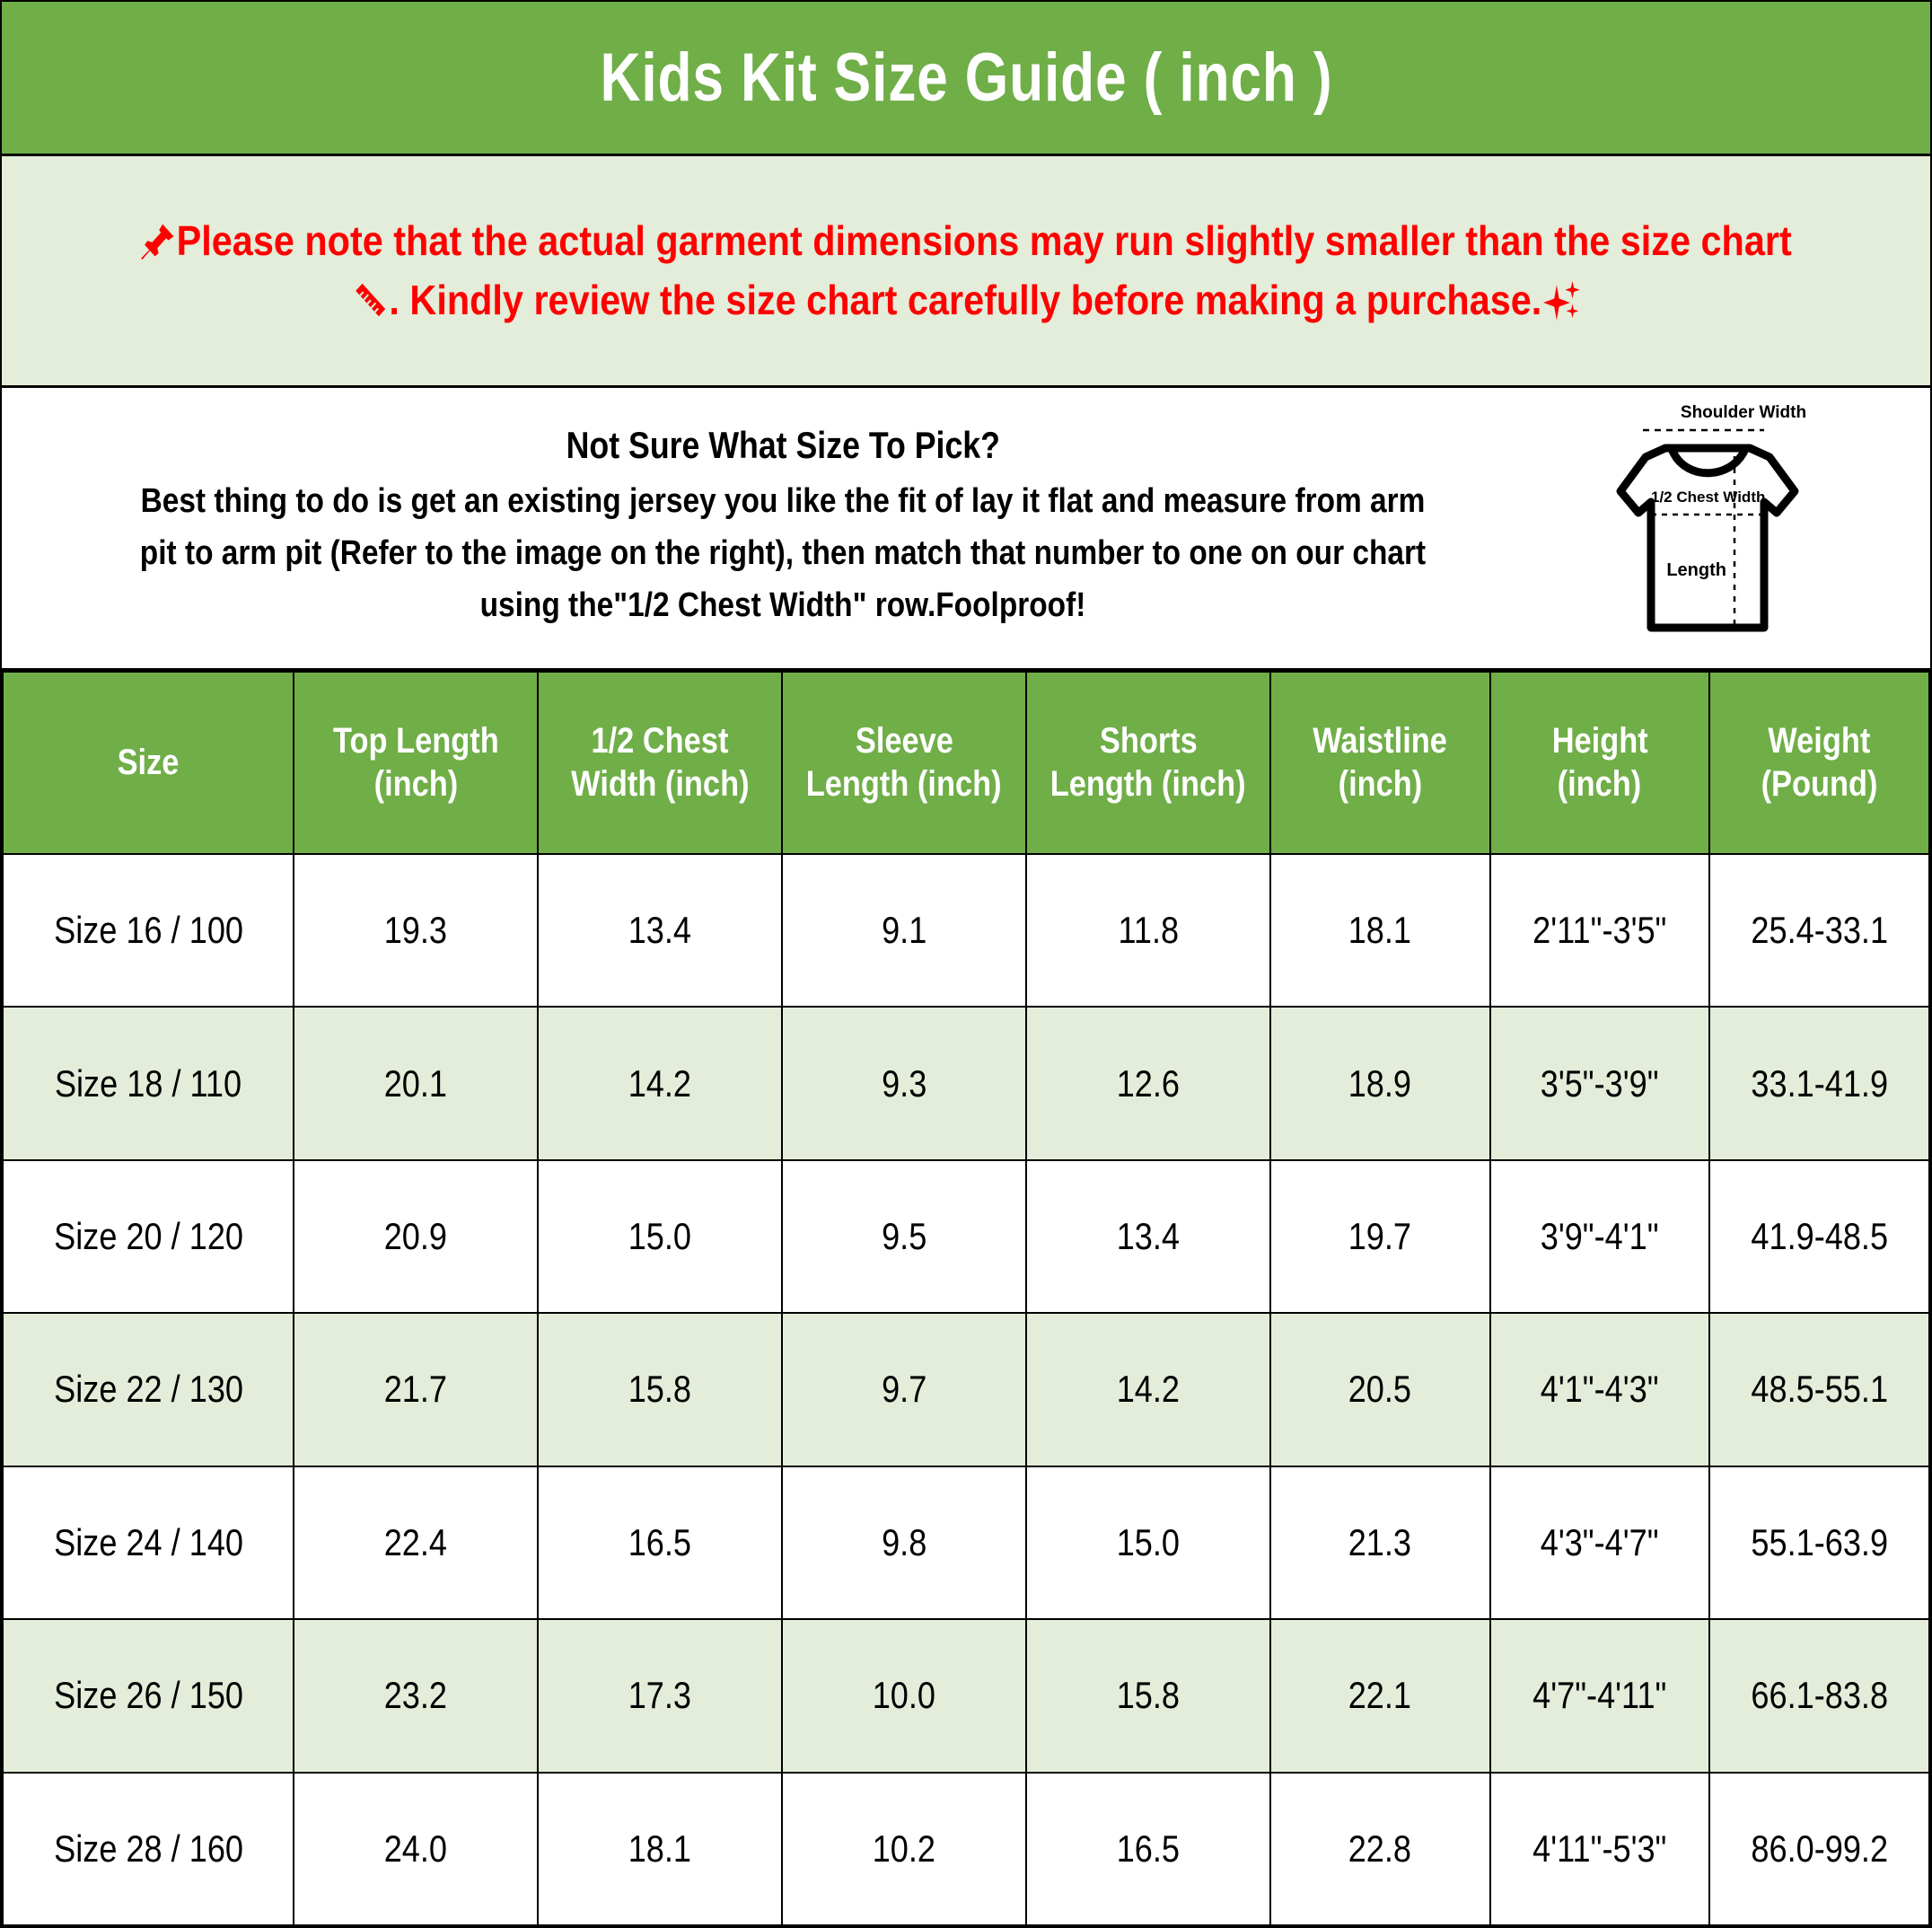  Describe the element at coordinates (1696, 570) in the screenshot. I see `length-label: Length` at that location.